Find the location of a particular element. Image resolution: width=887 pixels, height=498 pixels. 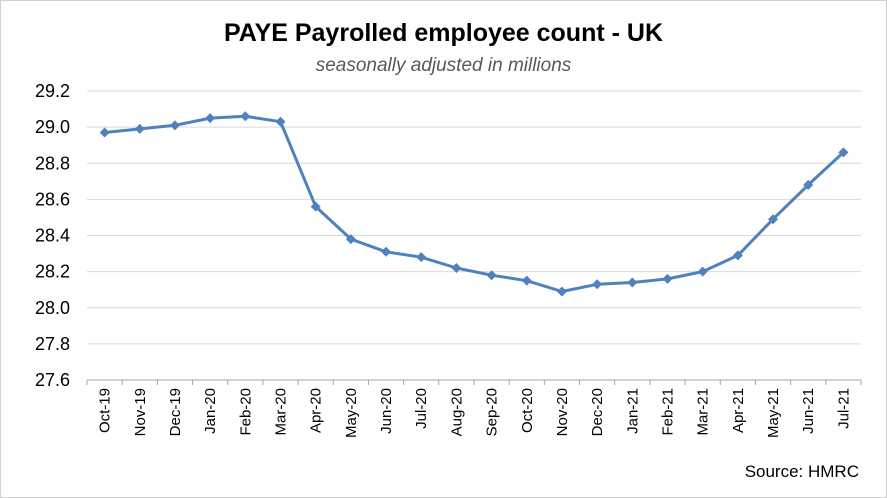

y-tick-label: 27.8 is located at coordinates (52, 344).